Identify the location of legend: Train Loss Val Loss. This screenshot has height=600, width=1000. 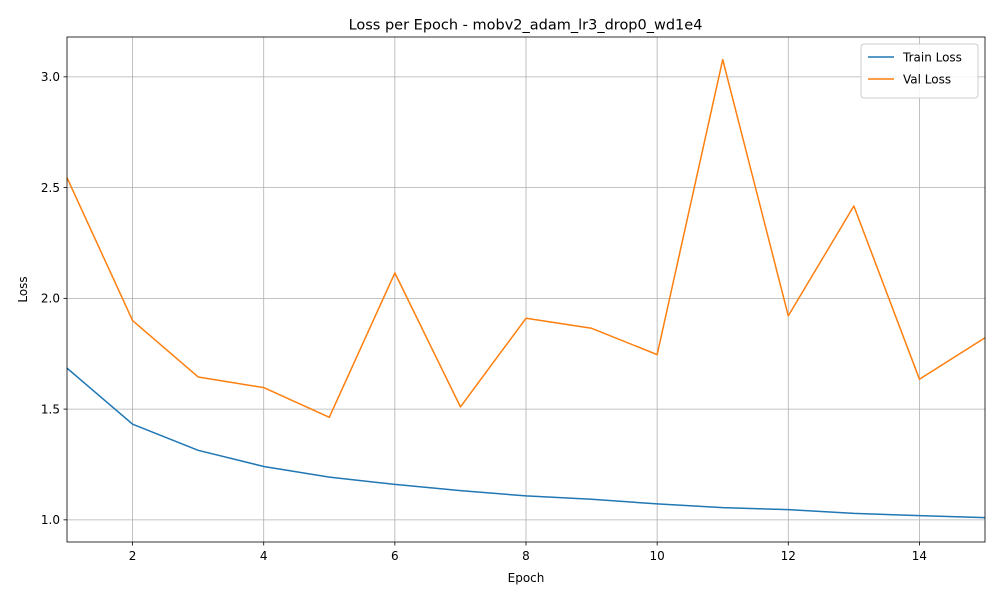
(919, 71).